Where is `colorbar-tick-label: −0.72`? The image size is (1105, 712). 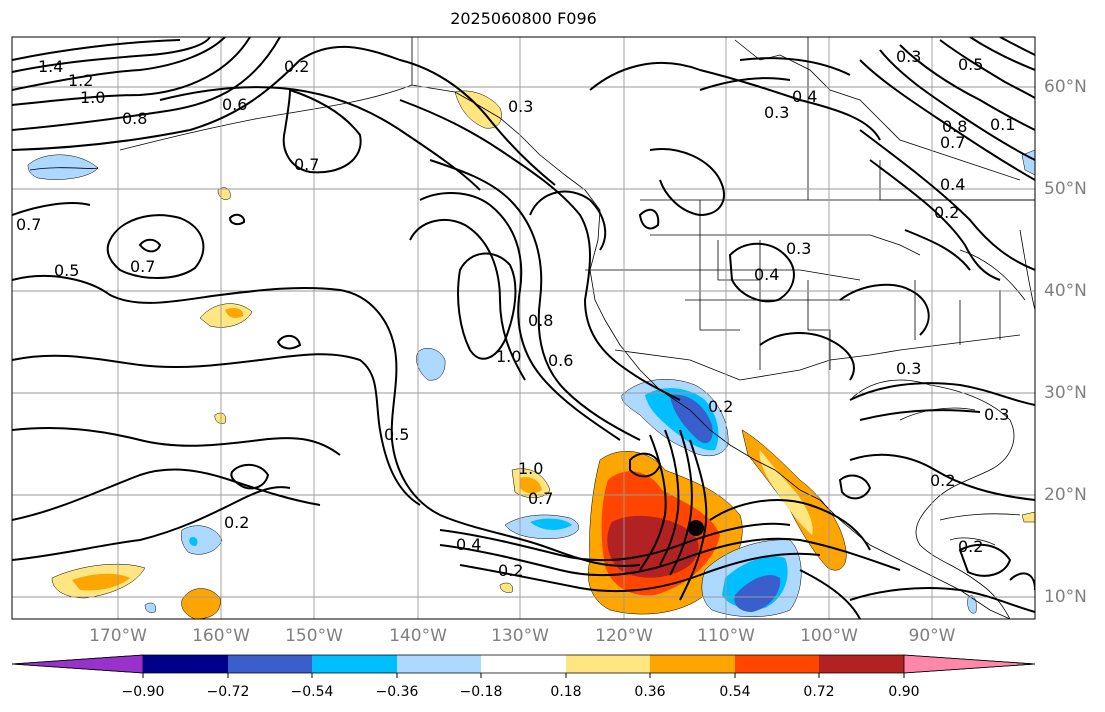
colorbar-tick-label: −0.72 is located at coordinates (228, 692).